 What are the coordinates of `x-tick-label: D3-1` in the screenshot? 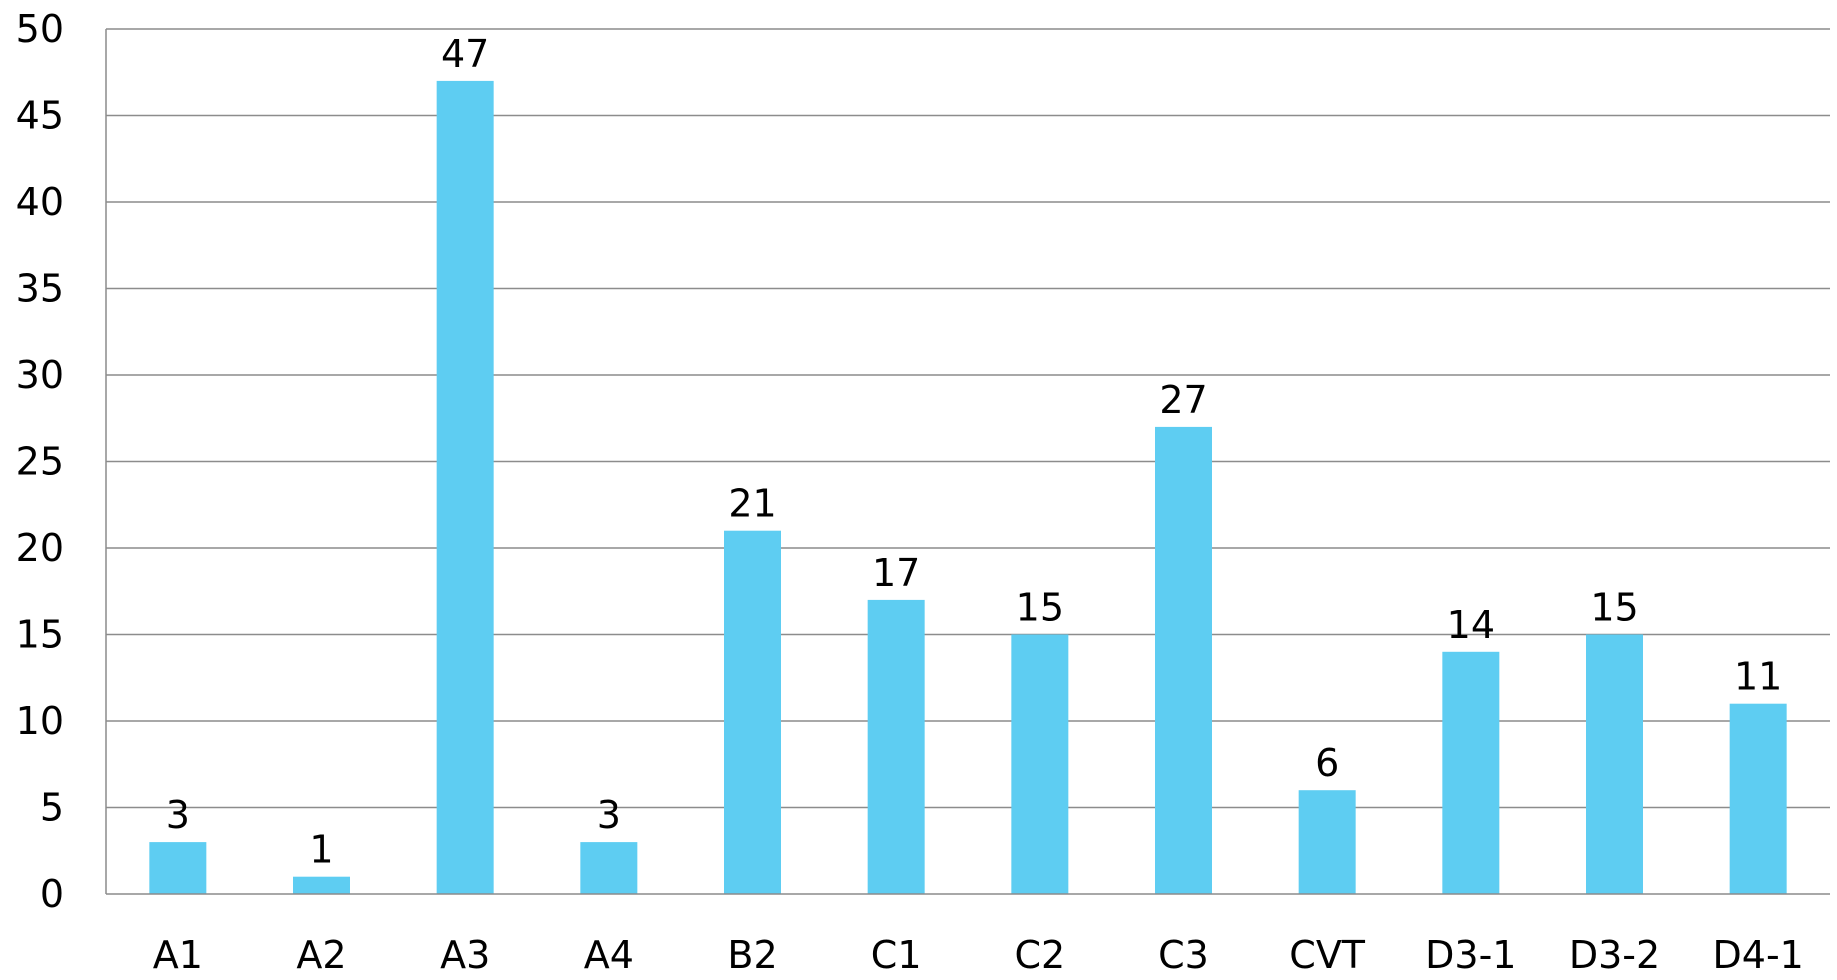 It's located at (1470, 954).